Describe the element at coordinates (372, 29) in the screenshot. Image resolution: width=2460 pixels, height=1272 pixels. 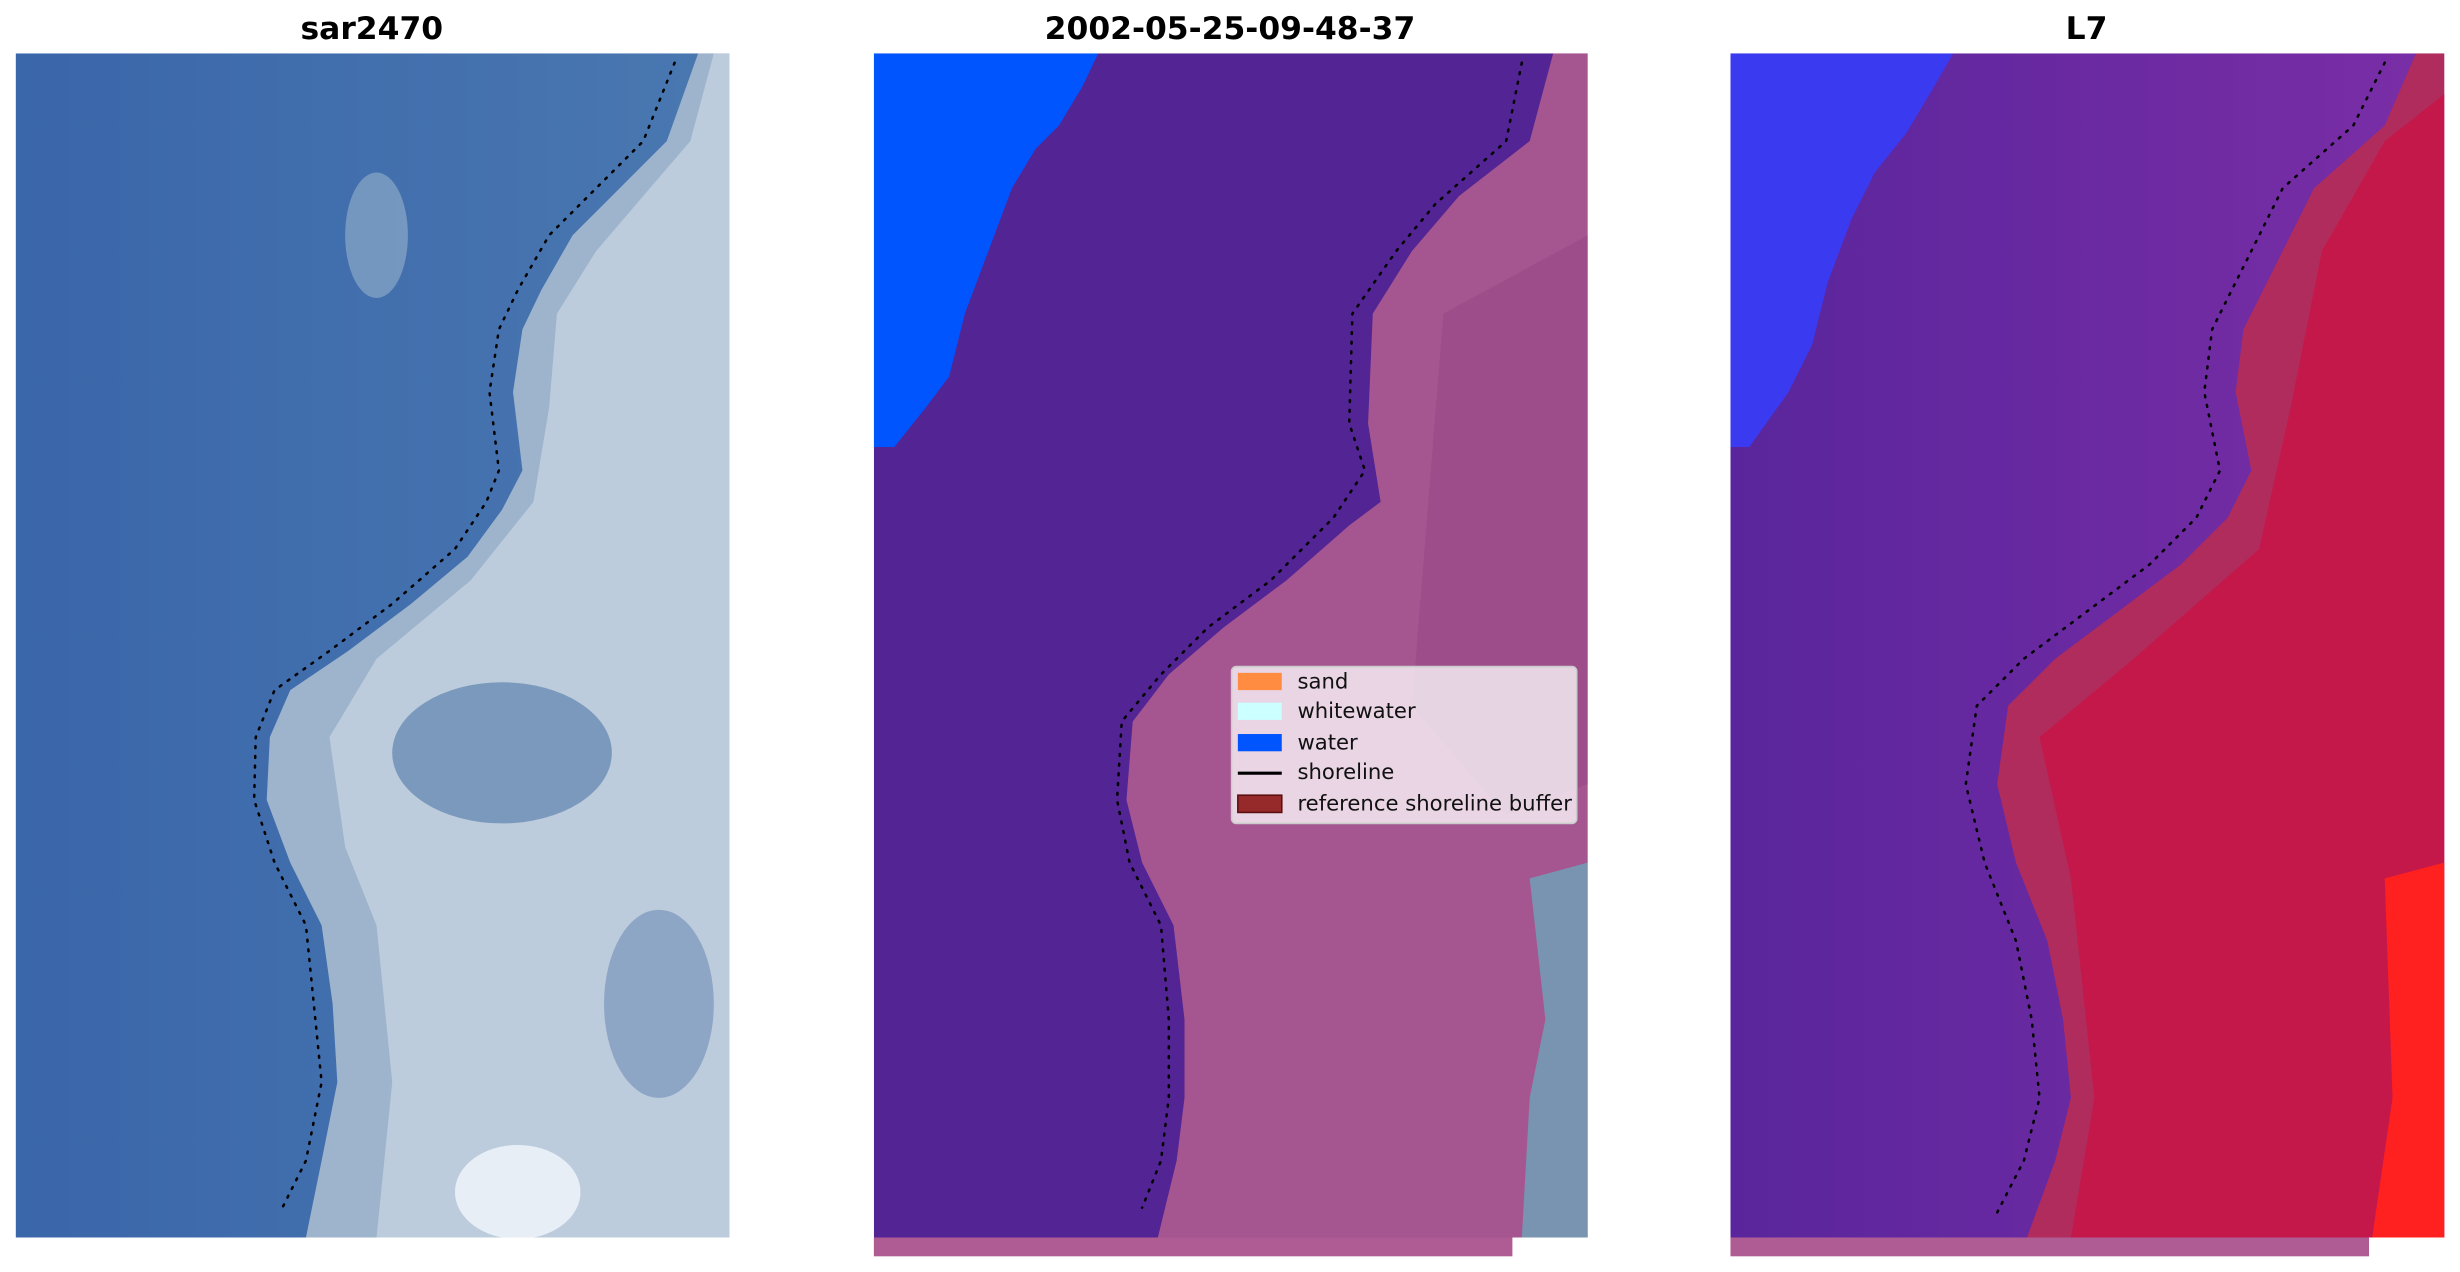
I see `panel-title: sar2470` at that location.